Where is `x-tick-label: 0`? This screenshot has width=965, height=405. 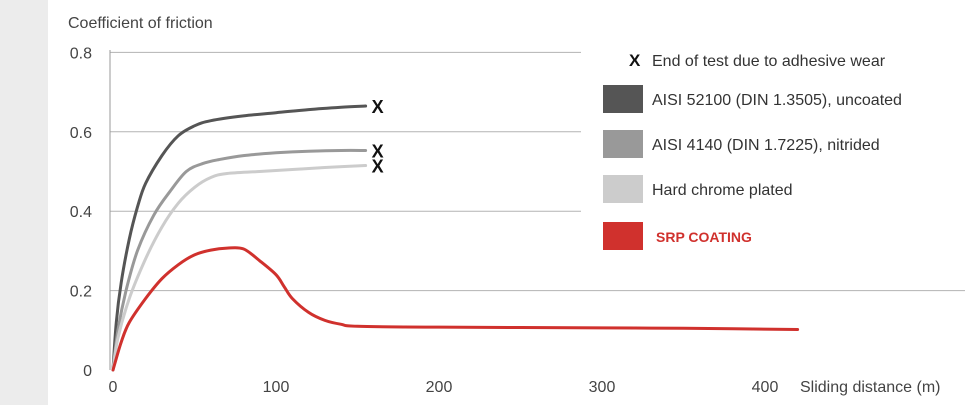
x-tick-label: 0 is located at coordinates (113, 387).